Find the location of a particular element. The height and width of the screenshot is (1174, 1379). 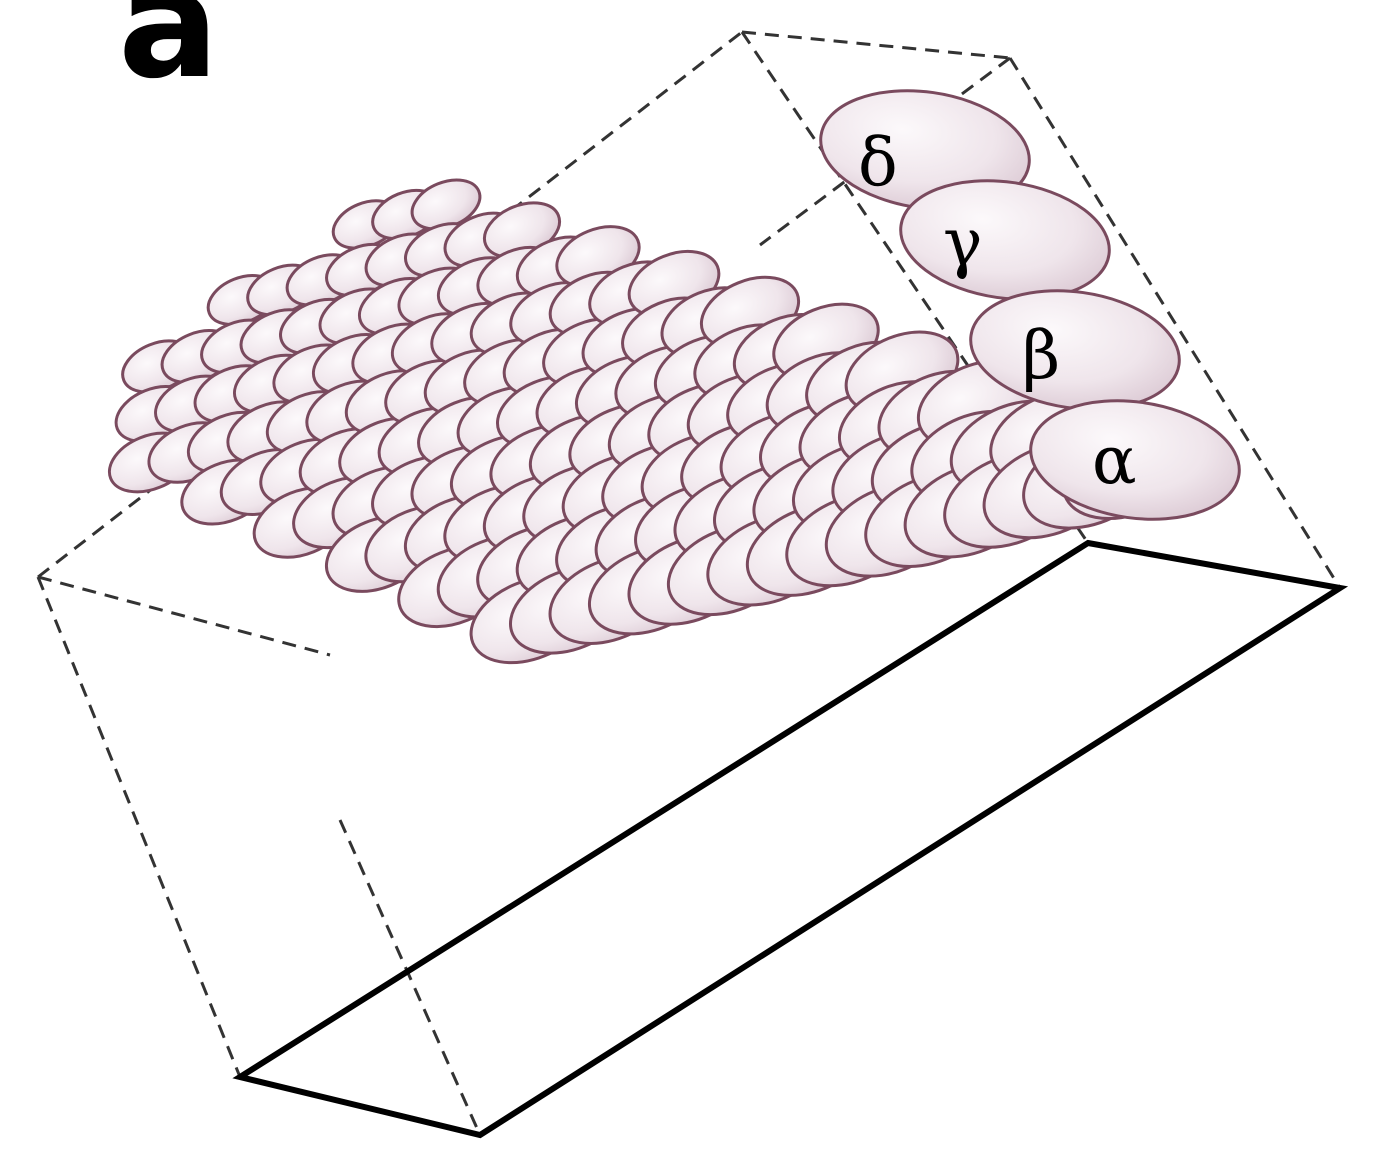

label-gamma: γ is located at coordinates (962, 242).